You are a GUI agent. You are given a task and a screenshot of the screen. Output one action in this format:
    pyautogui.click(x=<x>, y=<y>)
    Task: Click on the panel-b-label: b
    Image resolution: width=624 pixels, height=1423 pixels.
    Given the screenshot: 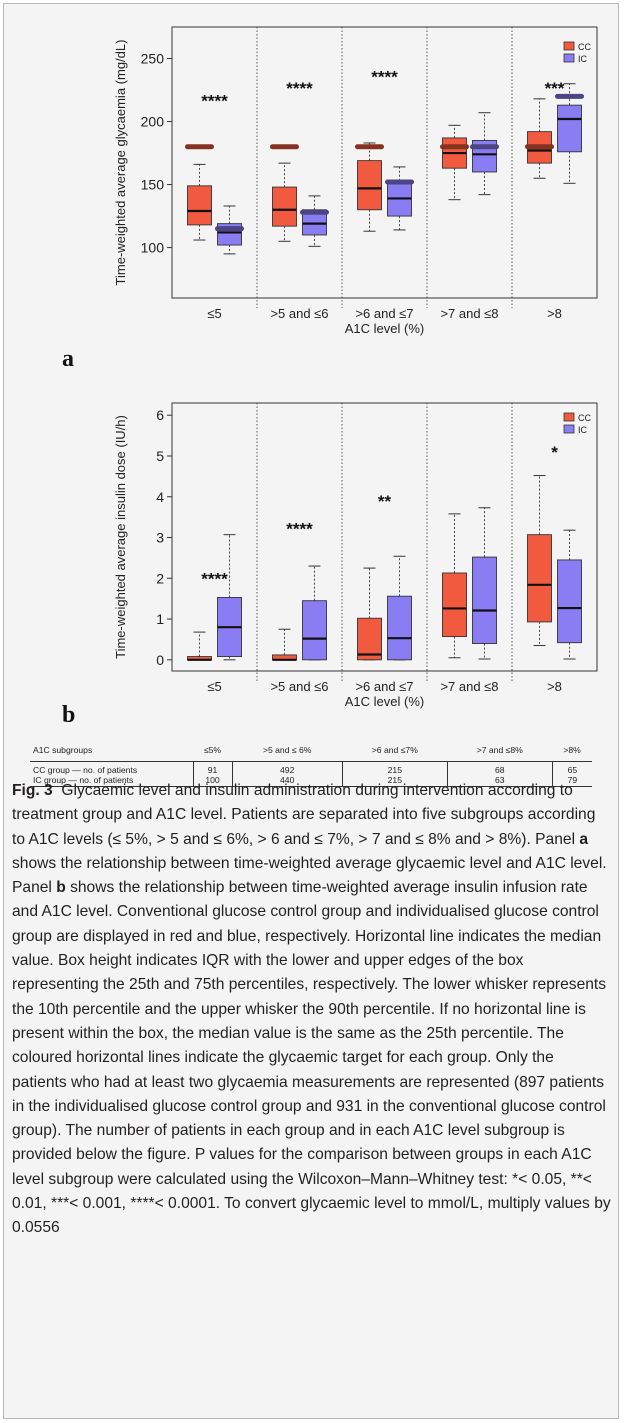 What is the action you would take?
    pyautogui.click(x=69, y=715)
    